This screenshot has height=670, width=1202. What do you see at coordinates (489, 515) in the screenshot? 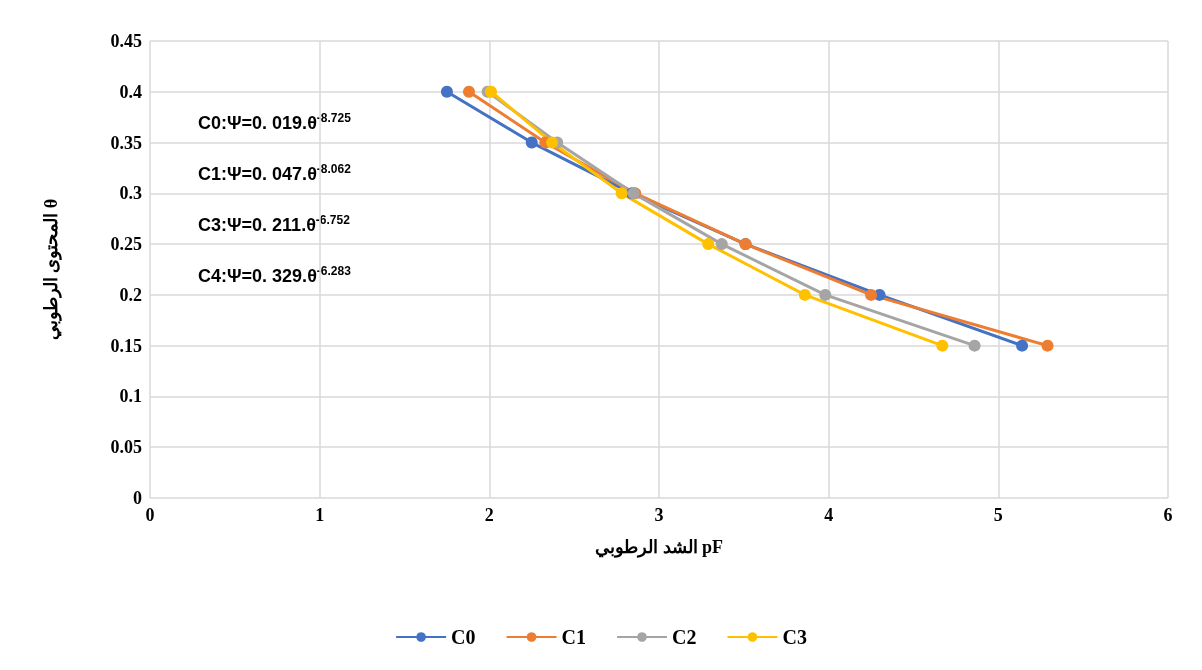
I see `x-tick-label: 2` at bounding box center [489, 515].